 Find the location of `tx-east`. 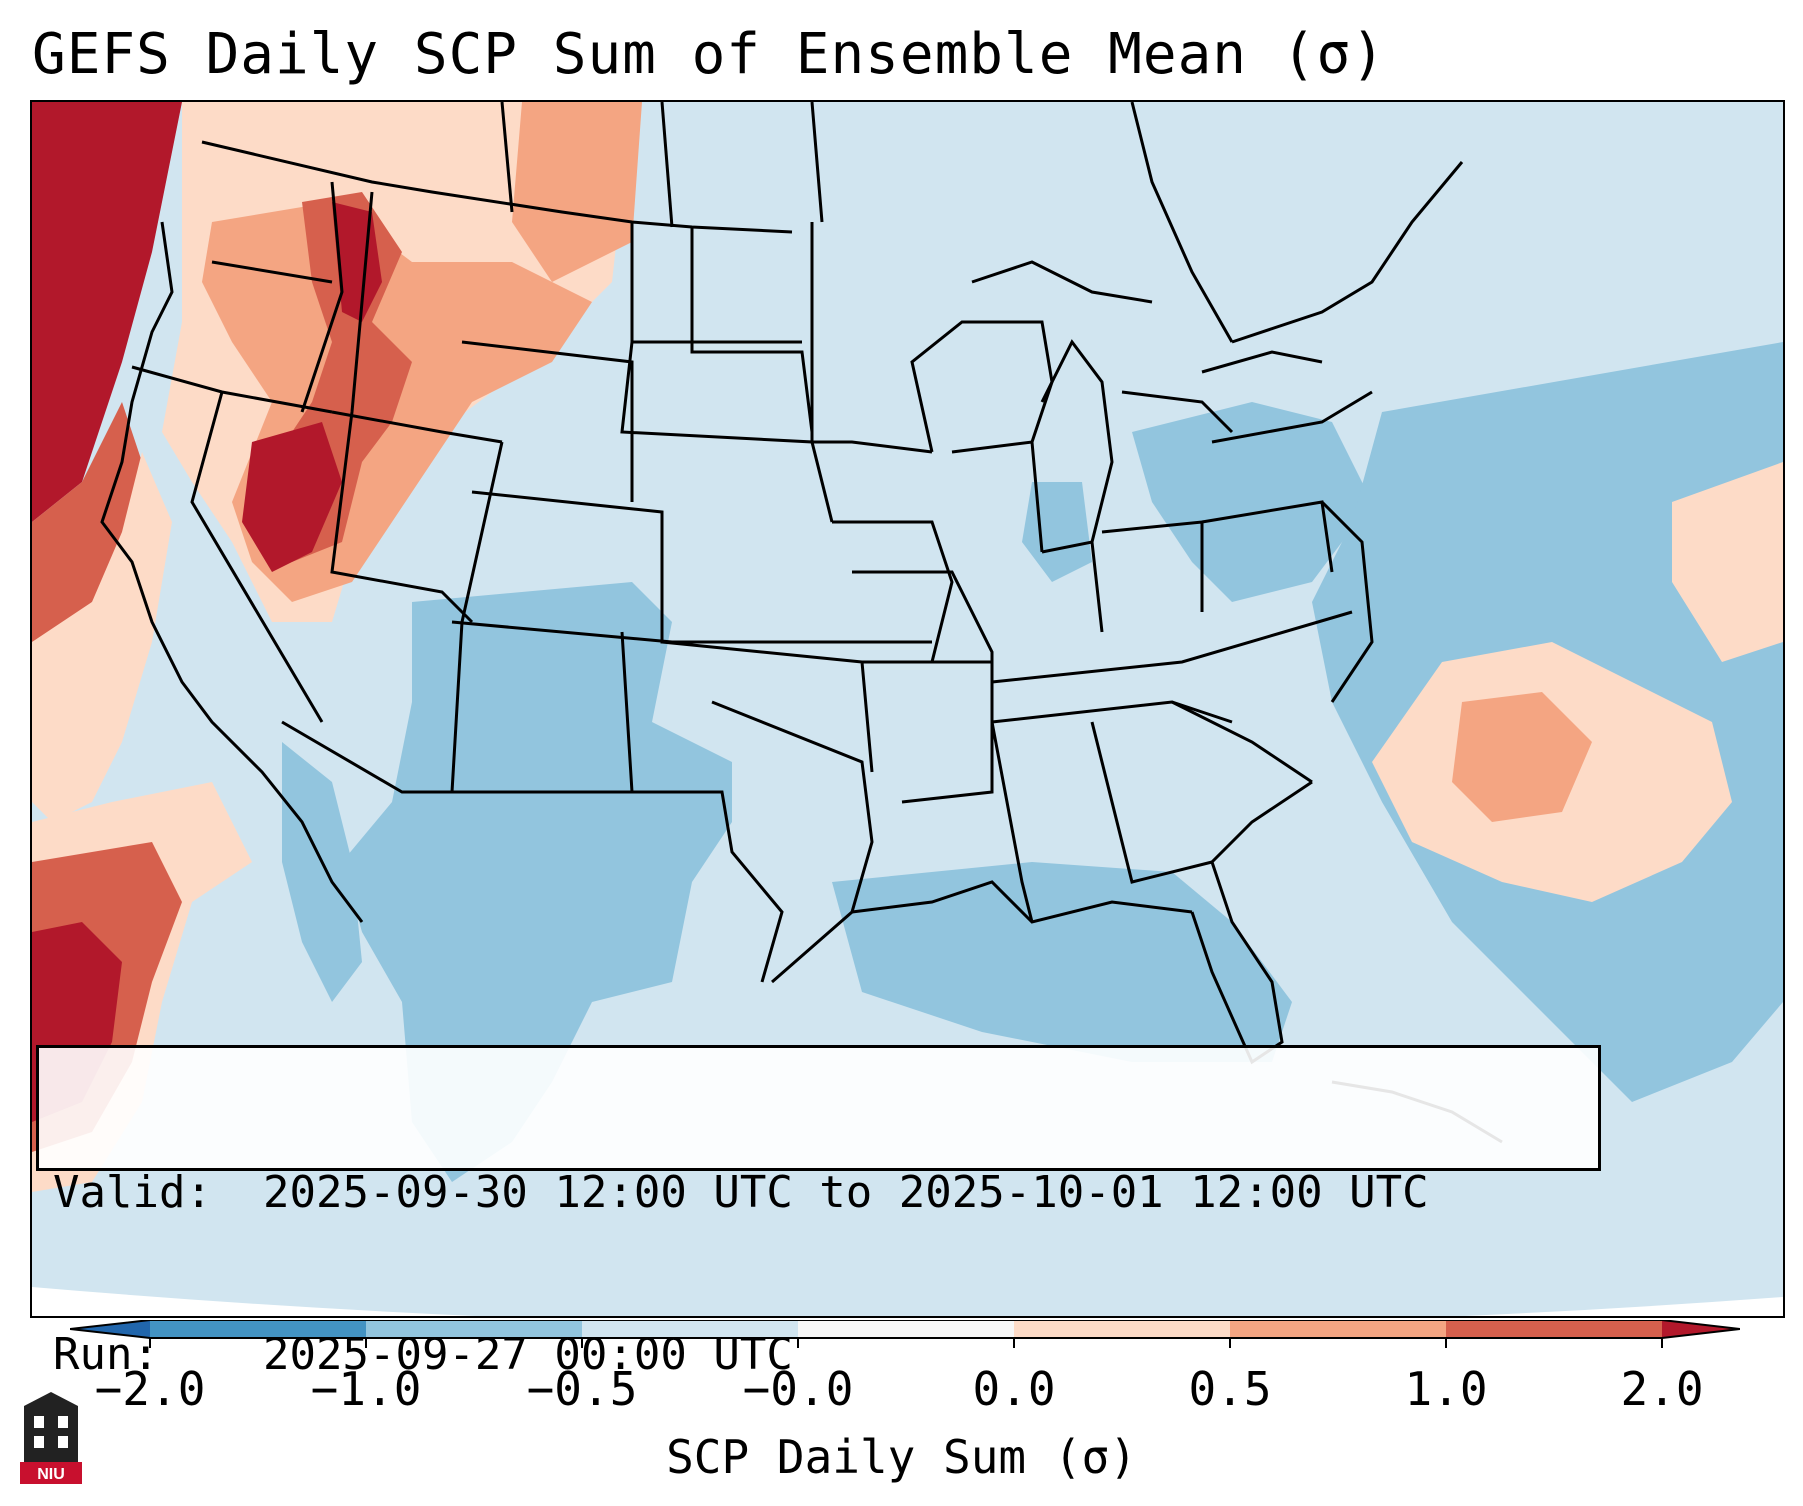

tx-east is located at coordinates (792, 842).